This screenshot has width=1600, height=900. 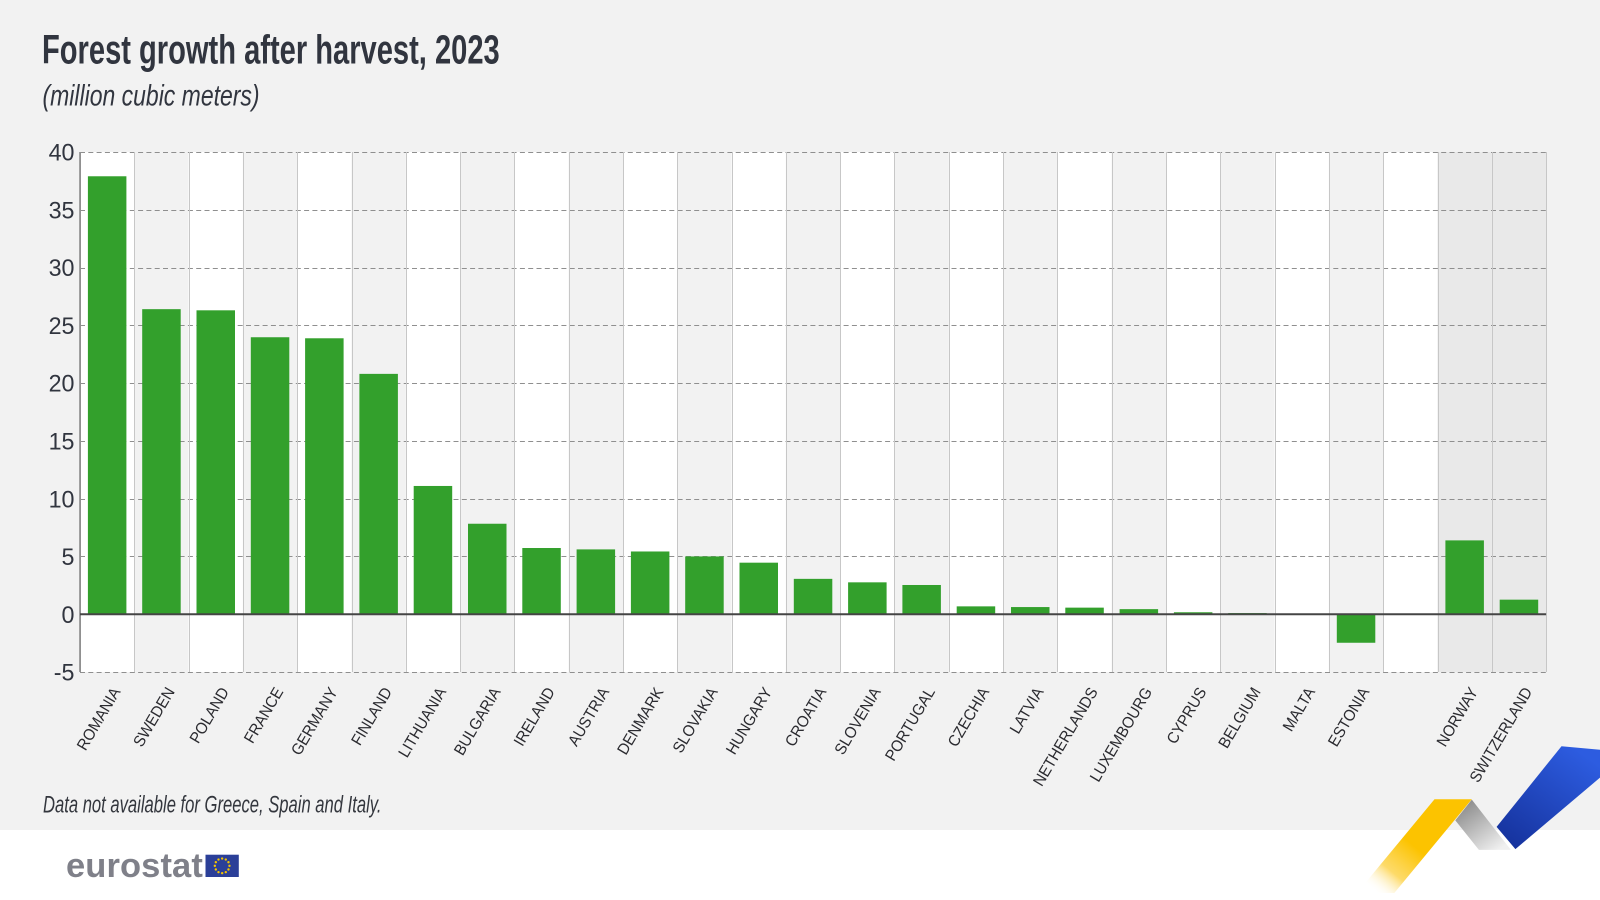 What do you see at coordinates (151, 96) in the screenshot?
I see `svg-text: (million cubic meters)` at bounding box center [151, 96].